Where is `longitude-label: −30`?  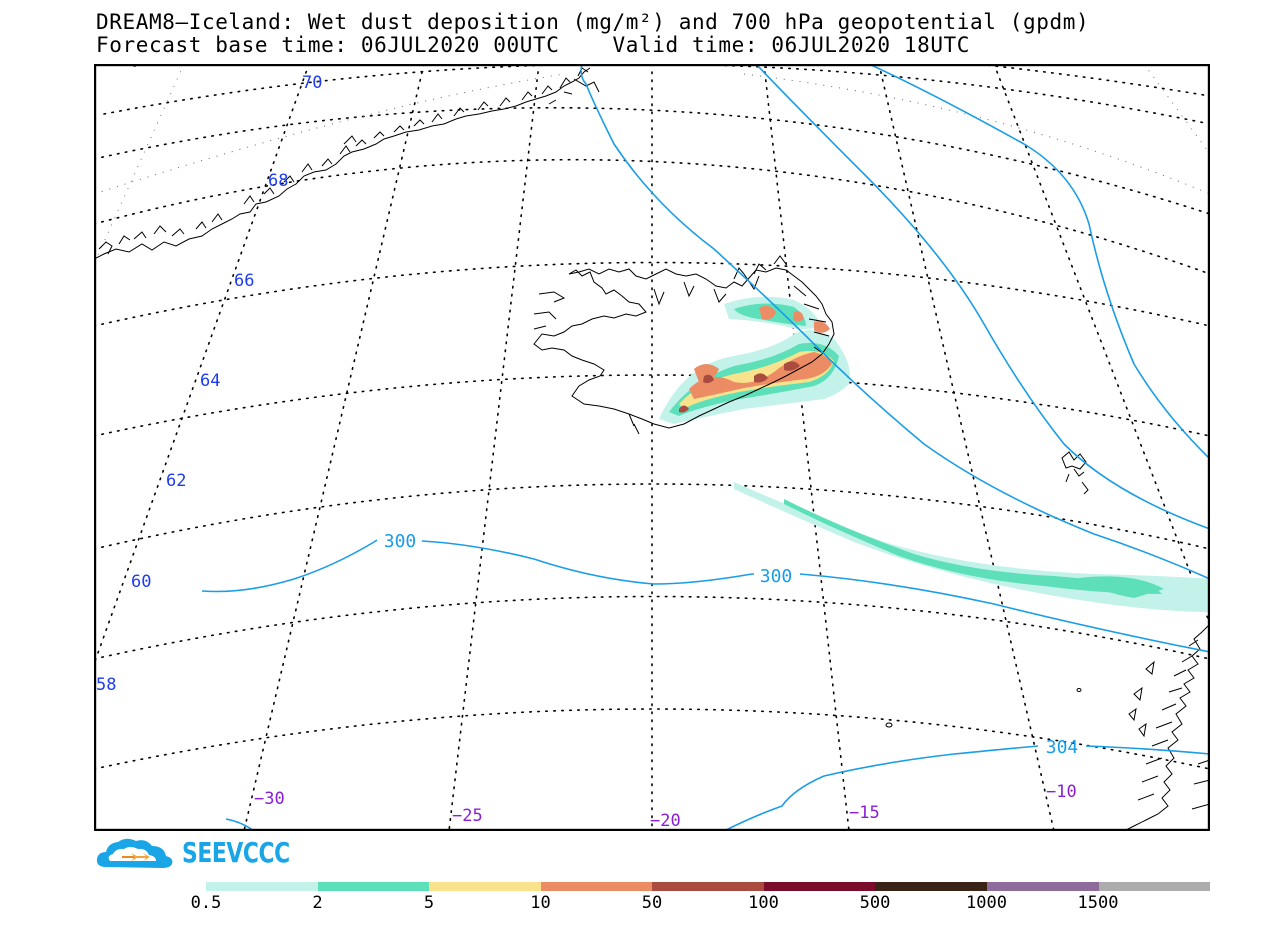 longitude-label: −30 is located at coordinates (269, 799).